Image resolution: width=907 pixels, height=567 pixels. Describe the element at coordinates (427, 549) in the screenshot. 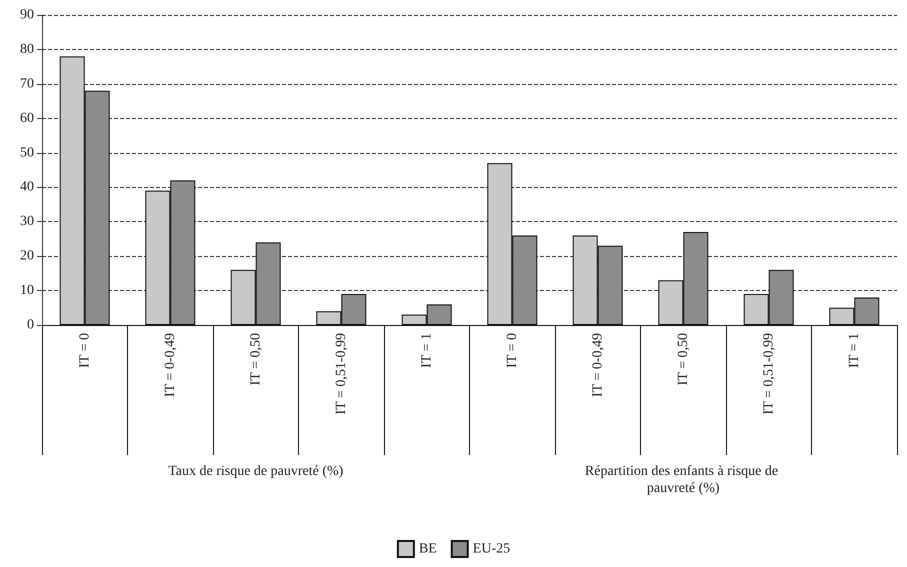

I see `legend-label: BE` at that location.